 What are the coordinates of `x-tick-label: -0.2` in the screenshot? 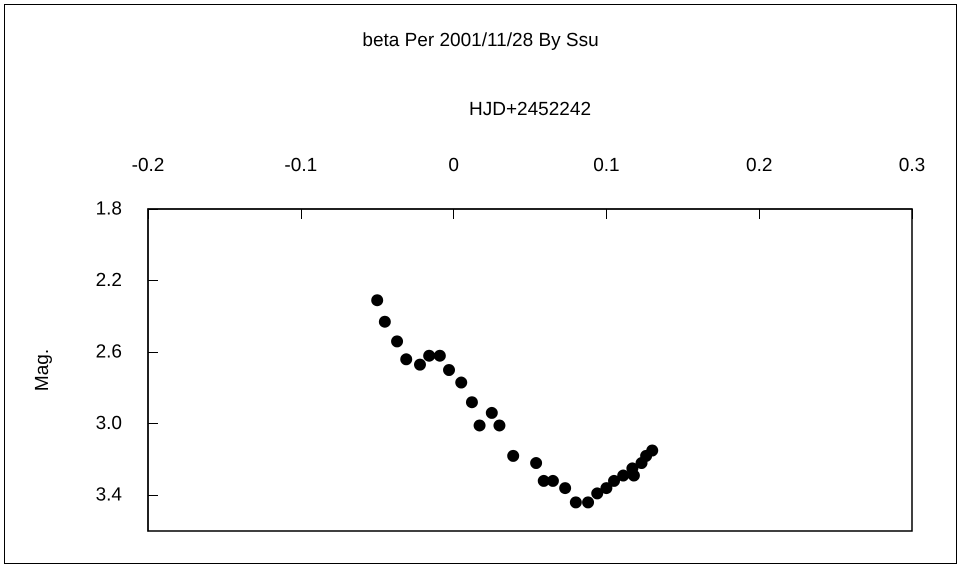 It's located at (148, 165).